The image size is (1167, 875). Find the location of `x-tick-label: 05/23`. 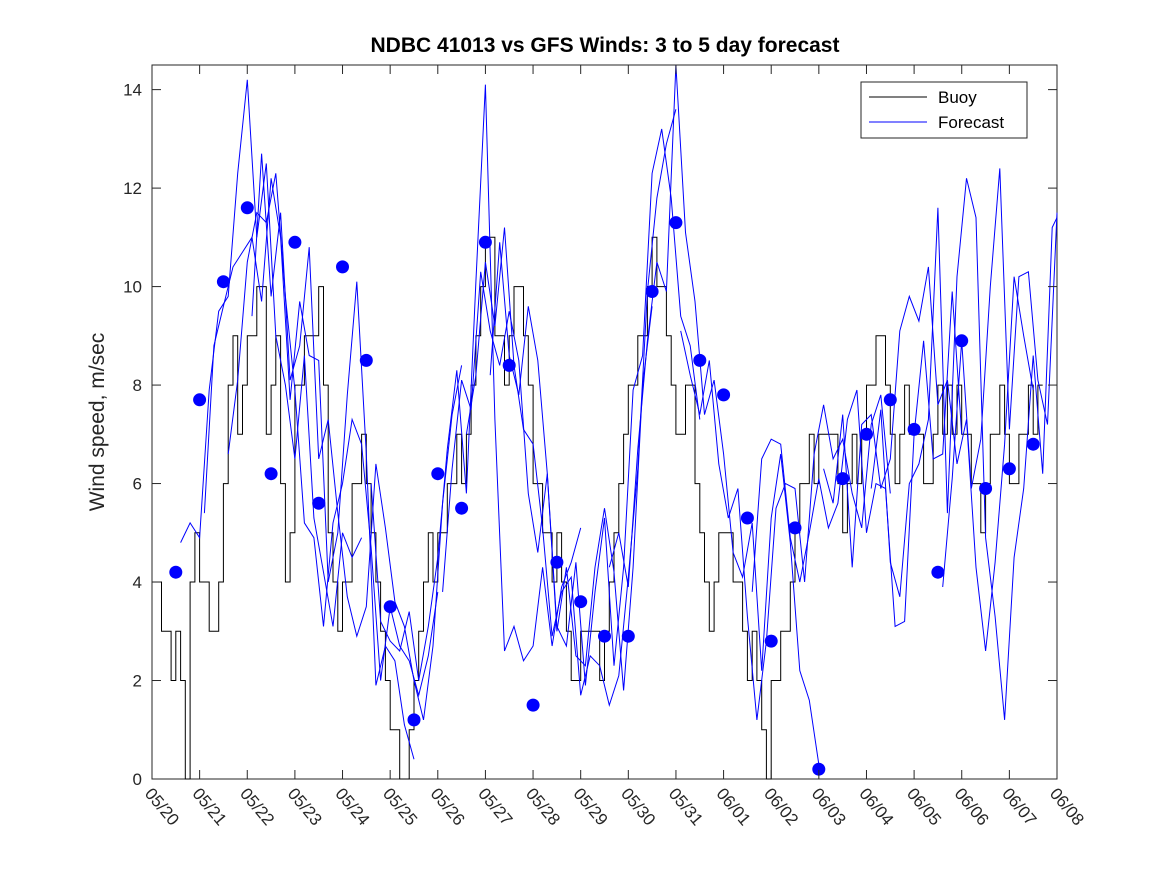

x-tick-label: 05/23 is located at coordinates (305, 806).